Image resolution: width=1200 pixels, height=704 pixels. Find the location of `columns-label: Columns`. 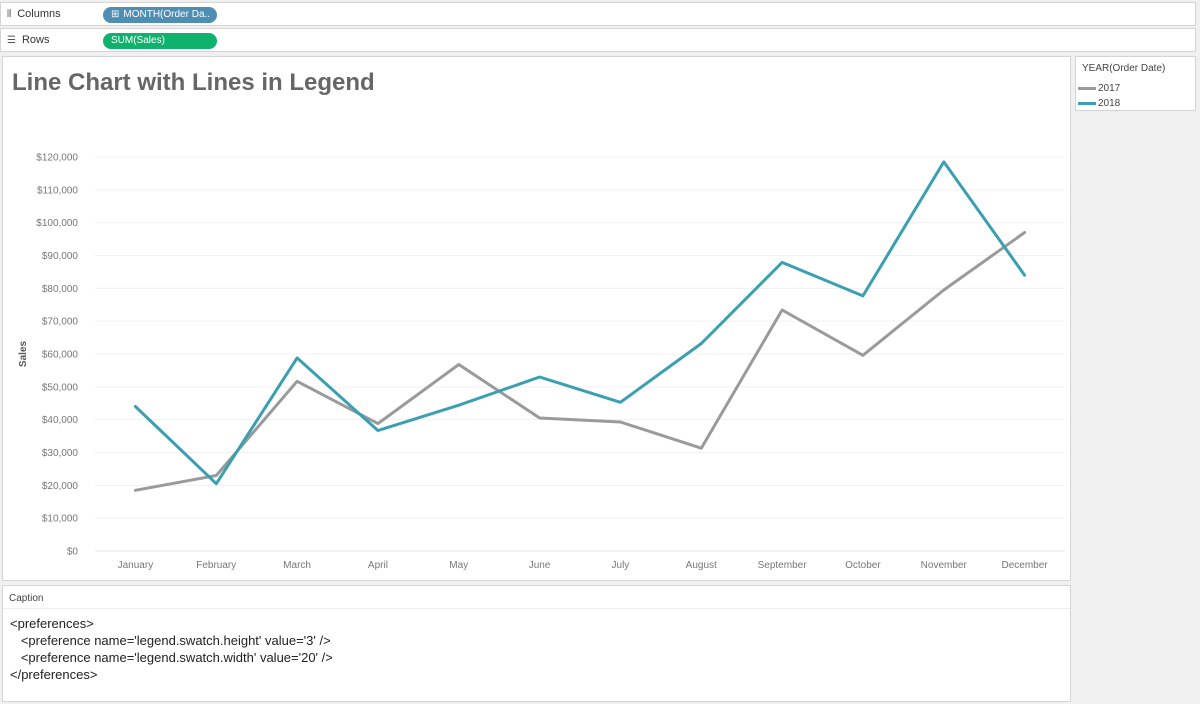

columns-label: Columns is located at coordinates (39, 14).